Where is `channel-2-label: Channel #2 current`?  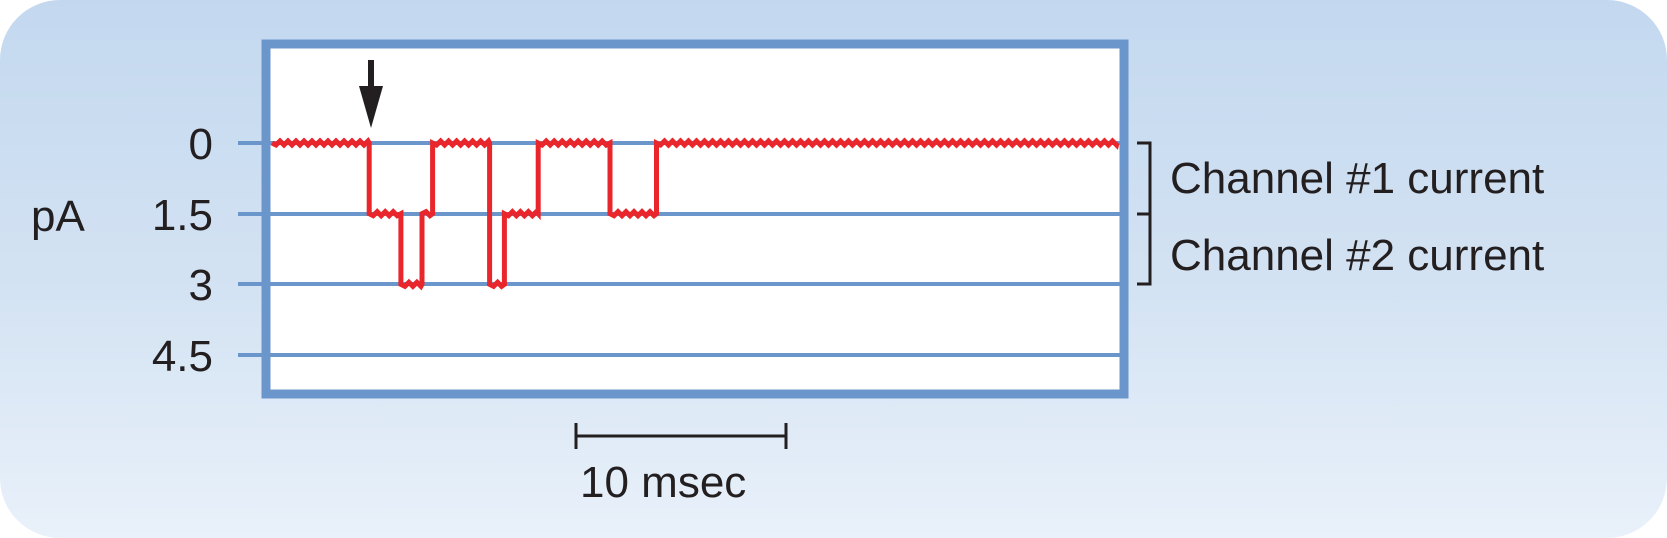
channel-2-label: Channel #2 current is located at coordinates (1357, 255).